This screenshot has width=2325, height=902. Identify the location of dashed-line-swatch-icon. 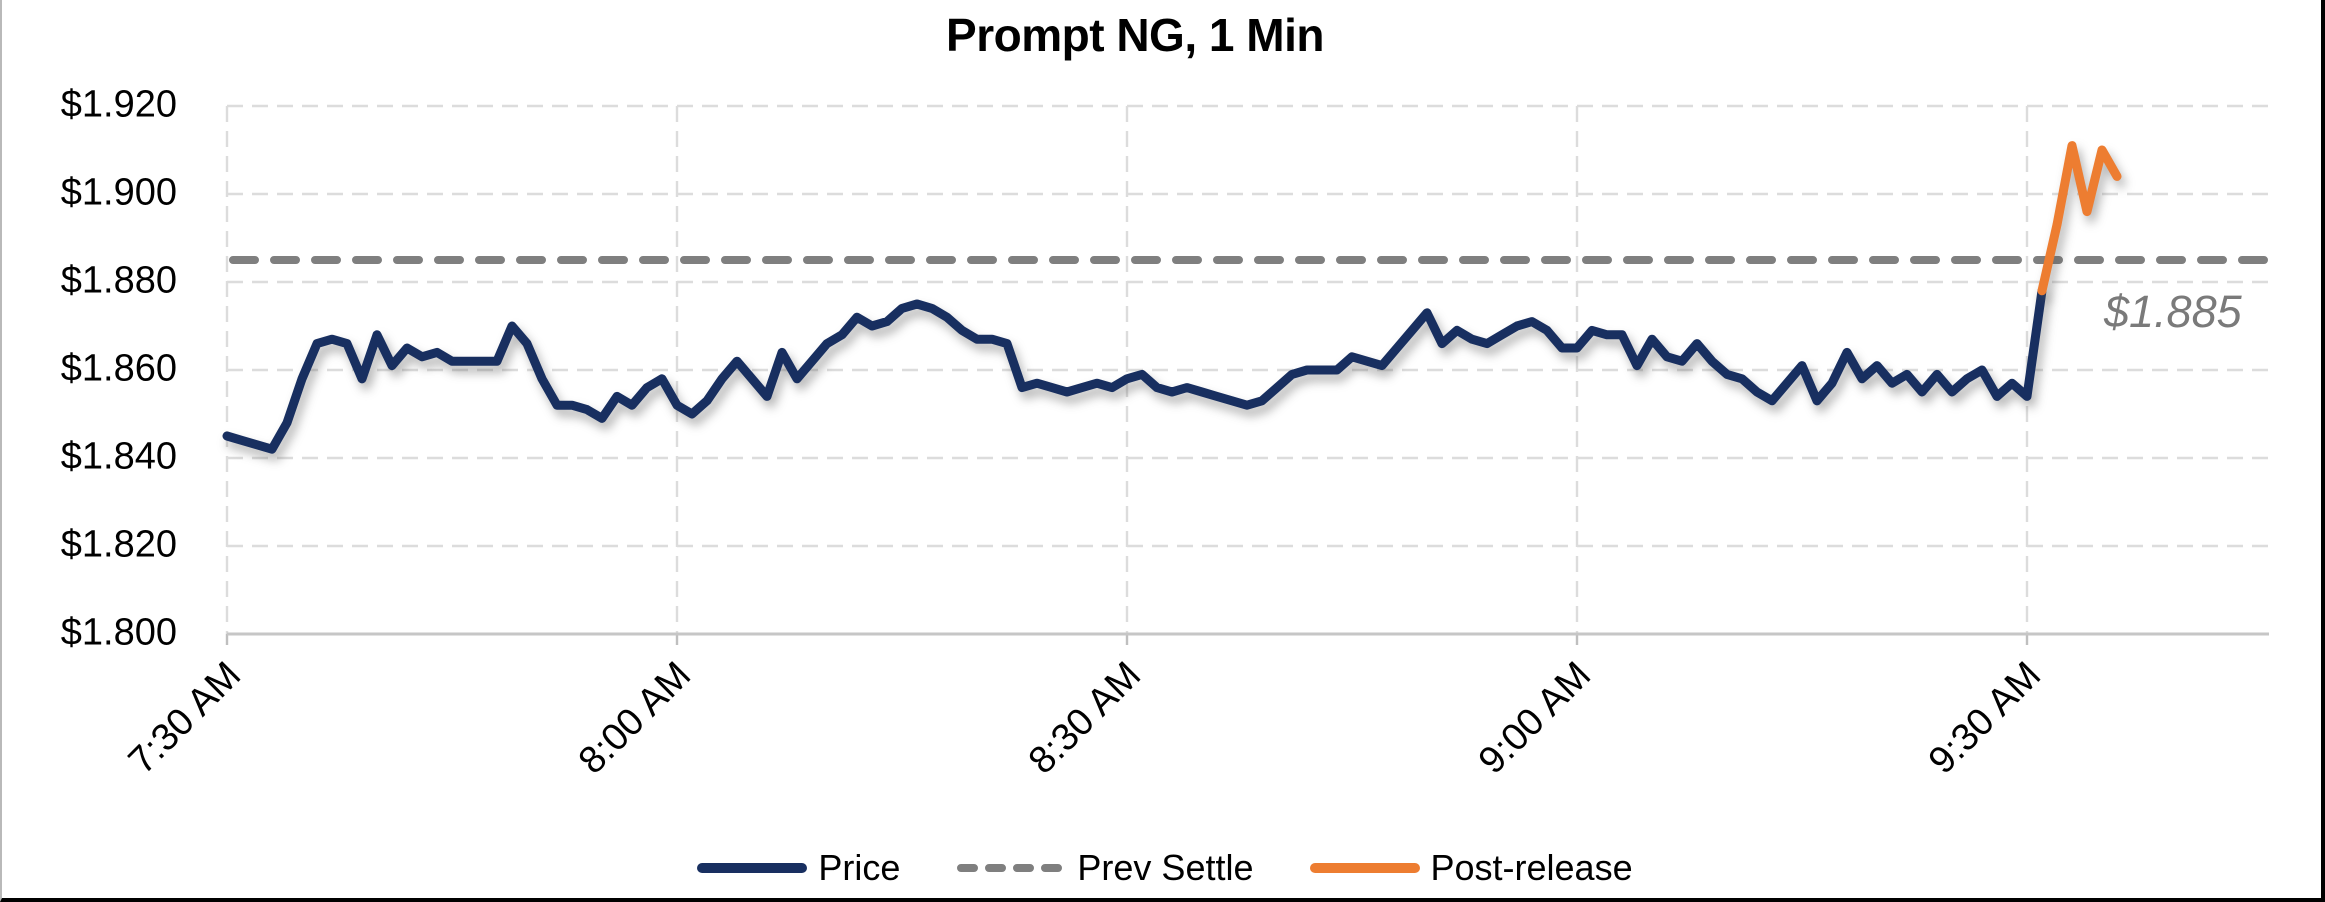
(1011, 868).